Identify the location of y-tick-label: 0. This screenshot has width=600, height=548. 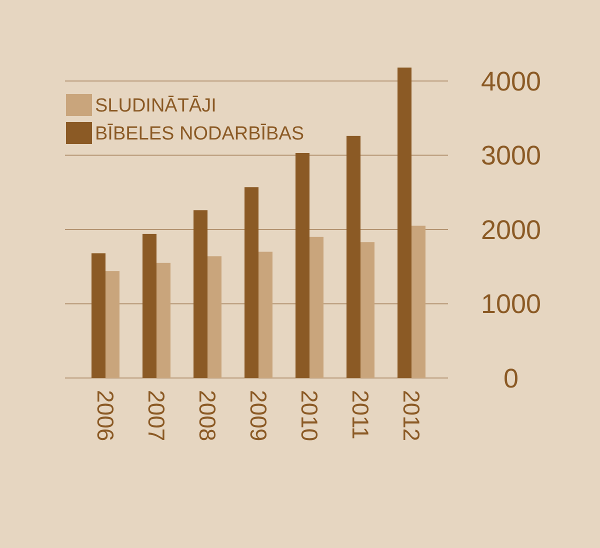
(511, 378).